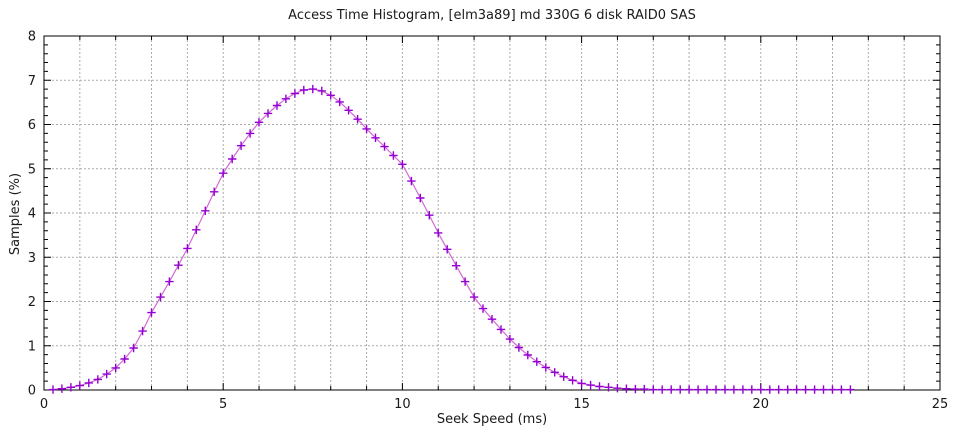  I want to click on x-tick-label: 5, so click(223, 404).